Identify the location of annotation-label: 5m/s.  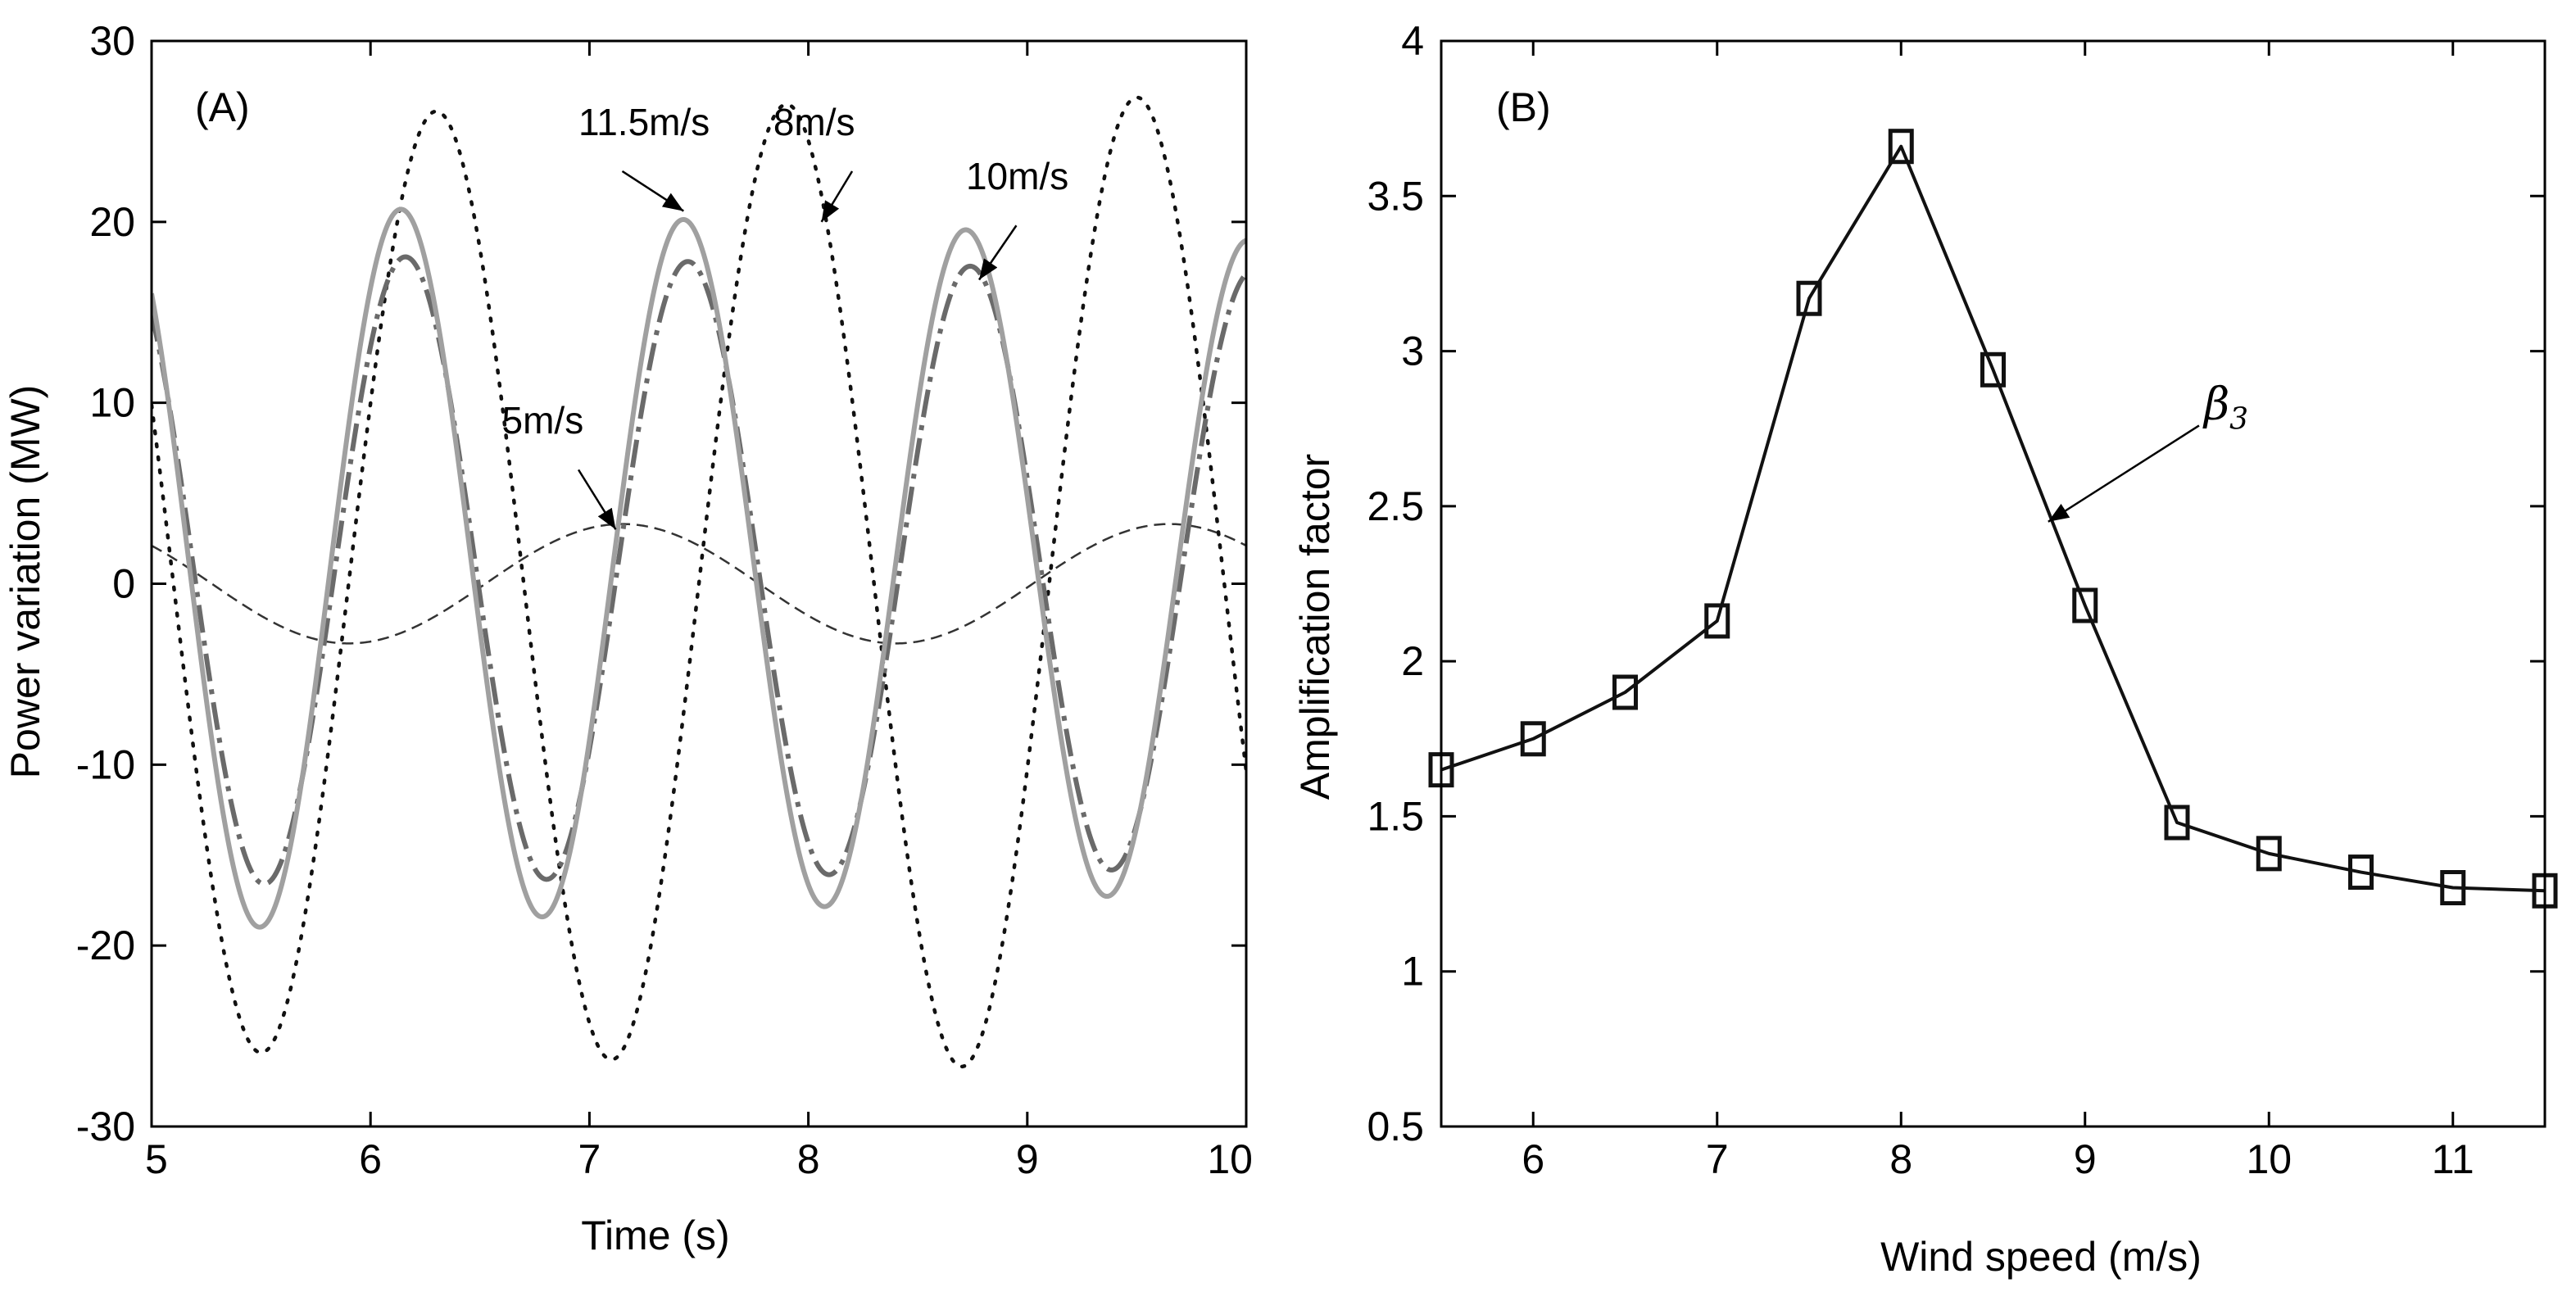
(543, 420).